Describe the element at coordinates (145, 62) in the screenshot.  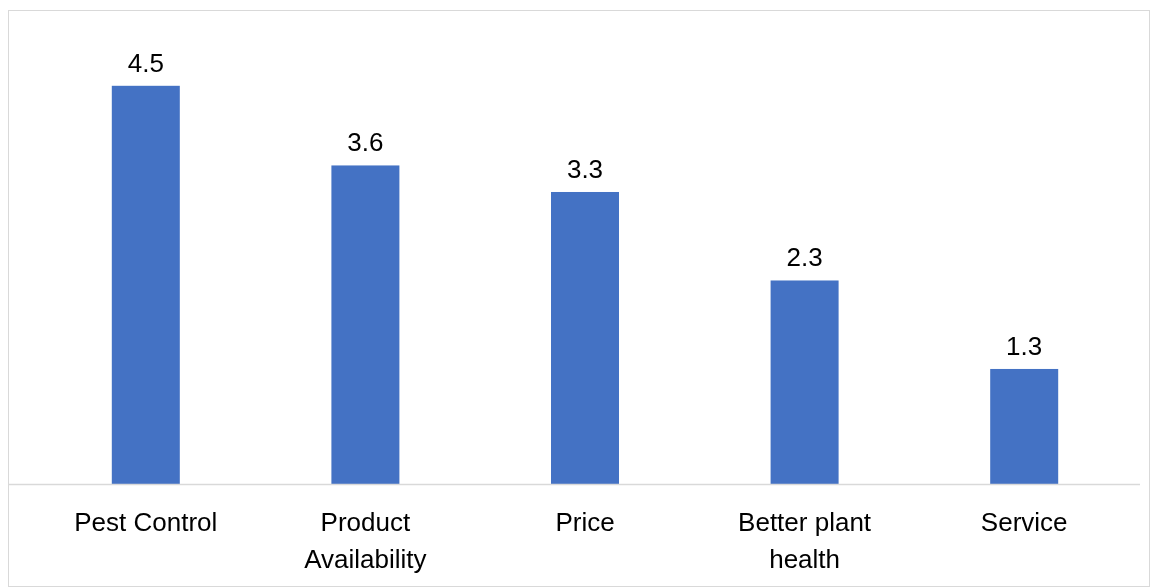
I see `data-label: 4.5` at that location.